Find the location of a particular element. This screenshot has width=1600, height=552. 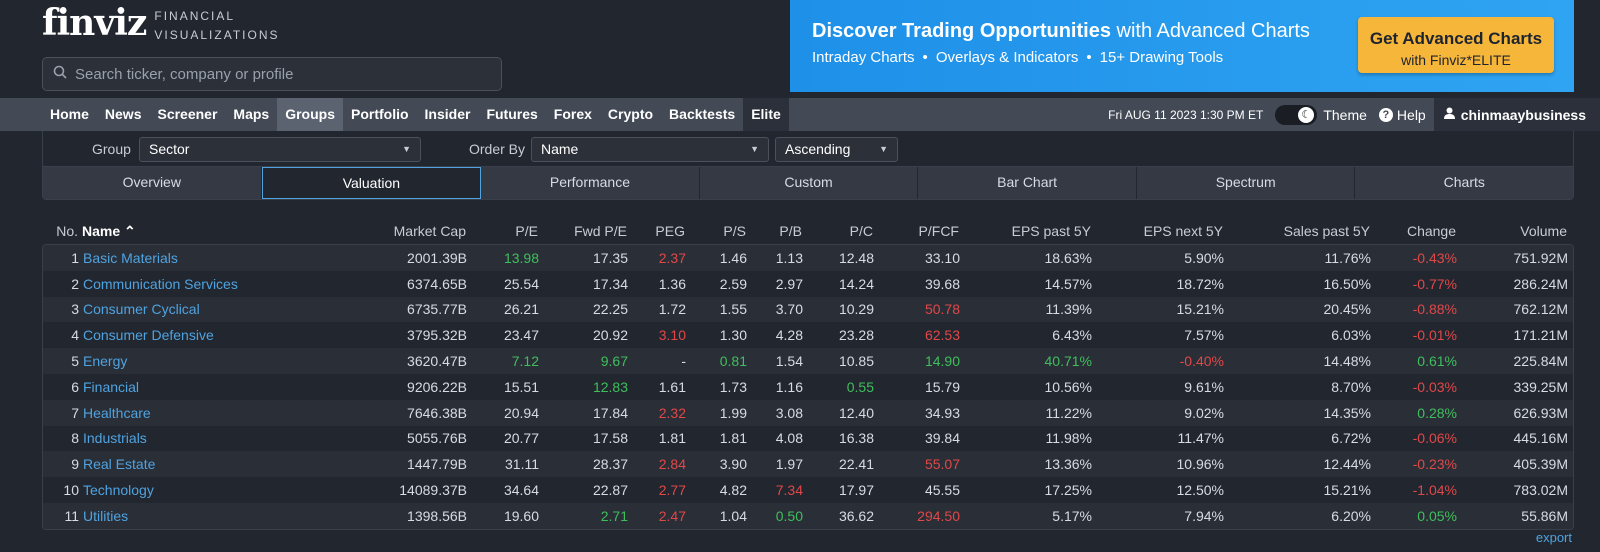

group-select: Sector ▼ is located at coordinates (280, 149).